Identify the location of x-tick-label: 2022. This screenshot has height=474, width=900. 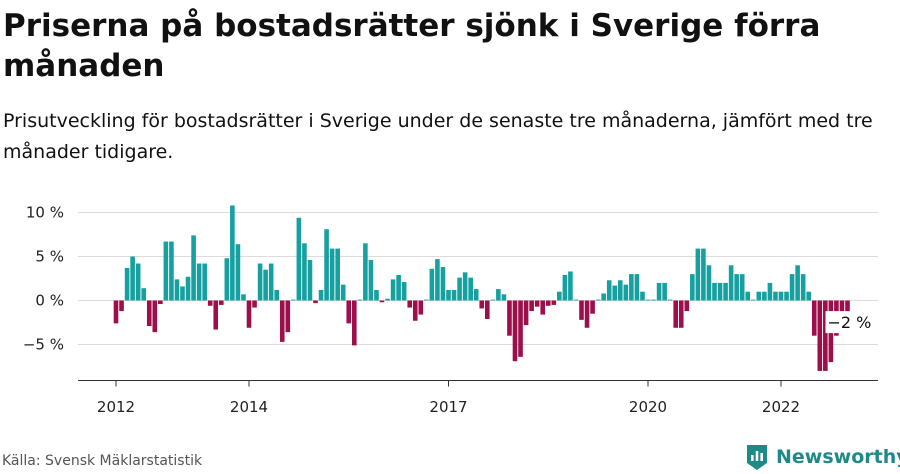
(781, 407).